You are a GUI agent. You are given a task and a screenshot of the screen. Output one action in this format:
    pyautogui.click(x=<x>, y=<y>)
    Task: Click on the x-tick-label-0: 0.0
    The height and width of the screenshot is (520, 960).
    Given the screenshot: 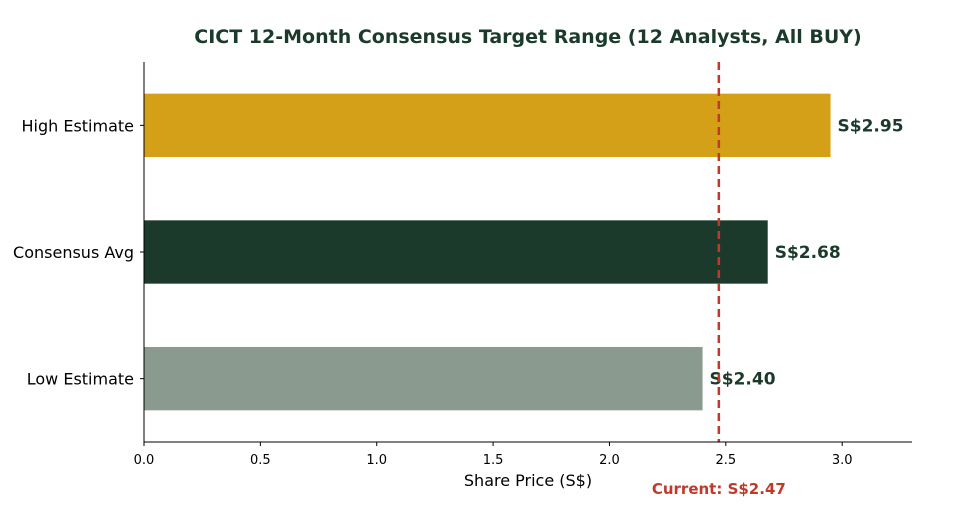 What is the action you would take?
    pyautogui.click(x=144, y=460)
    